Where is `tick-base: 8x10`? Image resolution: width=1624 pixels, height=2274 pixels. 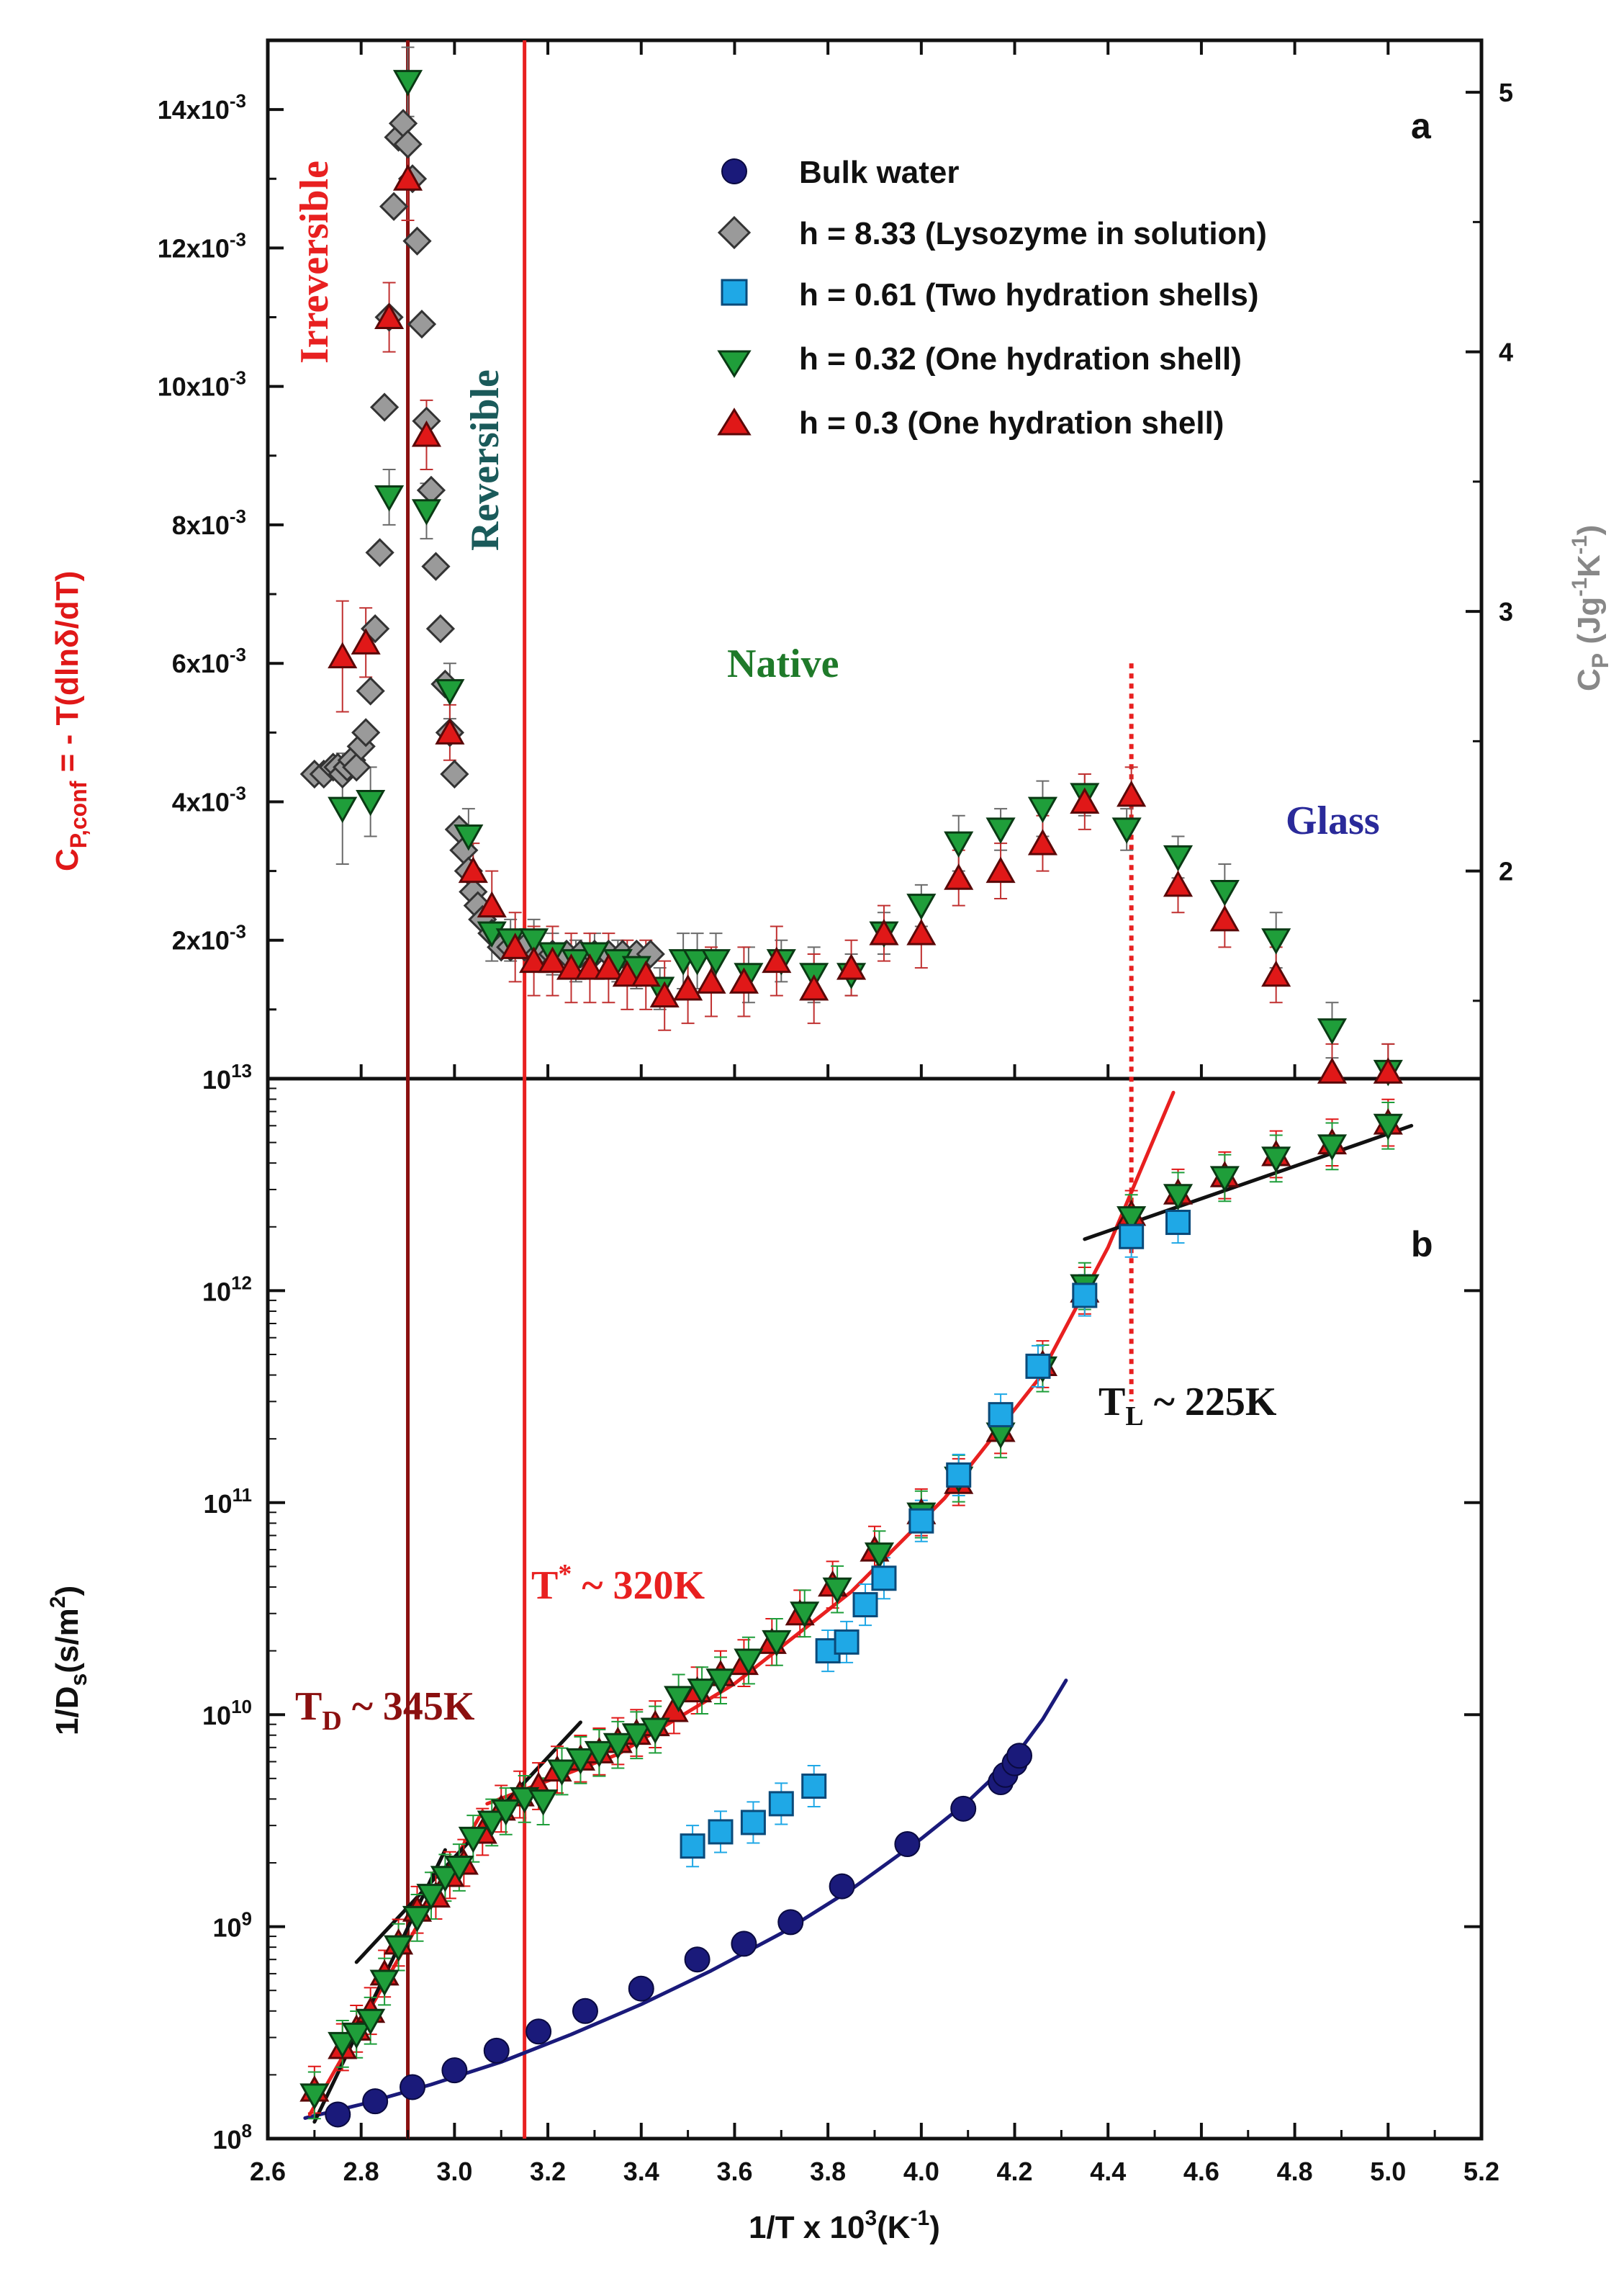 tick-base: 8x10 is located at coordinates (201, 525).